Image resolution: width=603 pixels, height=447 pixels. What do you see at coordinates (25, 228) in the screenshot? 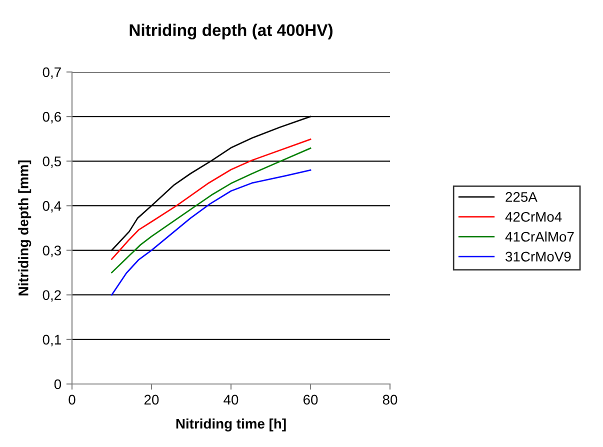
I see `y-axis-title: Nitriding depth [mm]` at bounding box center [25, 228].